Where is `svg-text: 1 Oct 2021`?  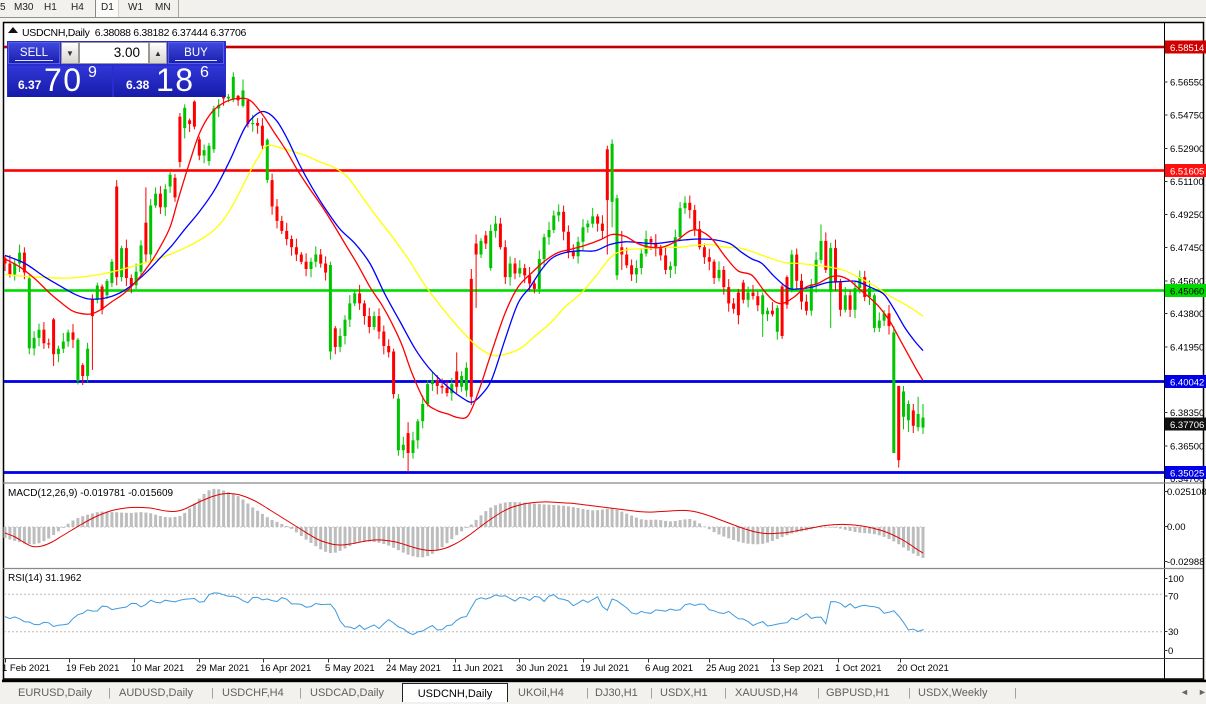 svg-text: 1 Oct 2021 is located at coordinates (858, 668).